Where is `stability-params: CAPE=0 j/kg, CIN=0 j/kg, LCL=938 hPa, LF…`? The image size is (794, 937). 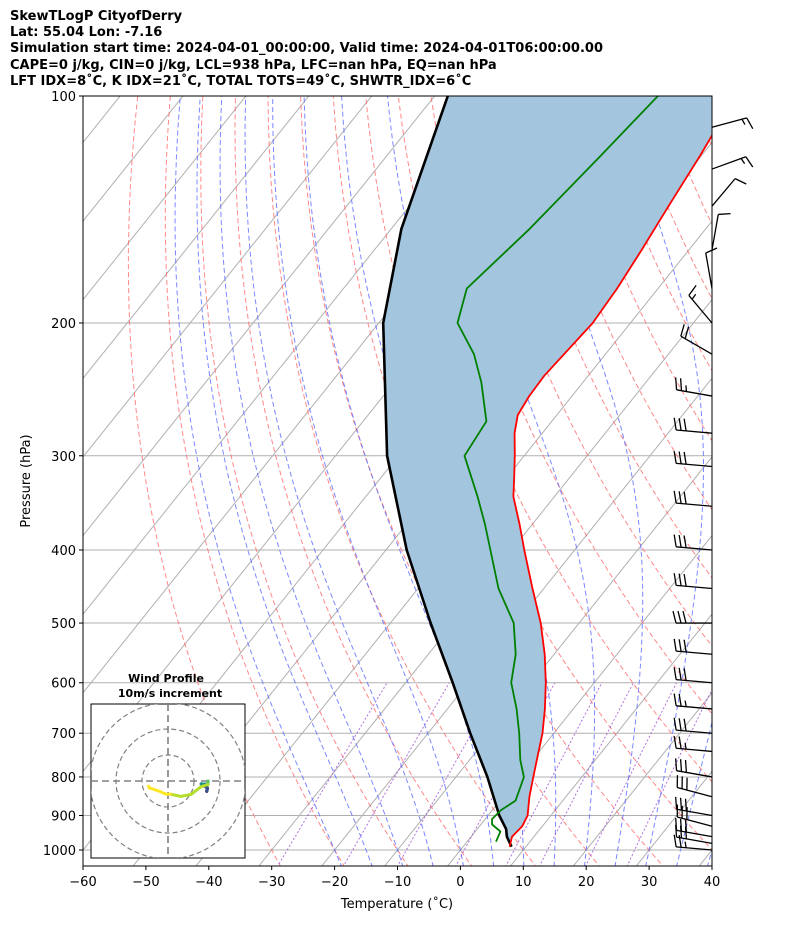
stability-params: CAPE=0 j/kg, CIN=0 j/kg, LCL=938 hPa, LF… is located at coordinates (253, 65).